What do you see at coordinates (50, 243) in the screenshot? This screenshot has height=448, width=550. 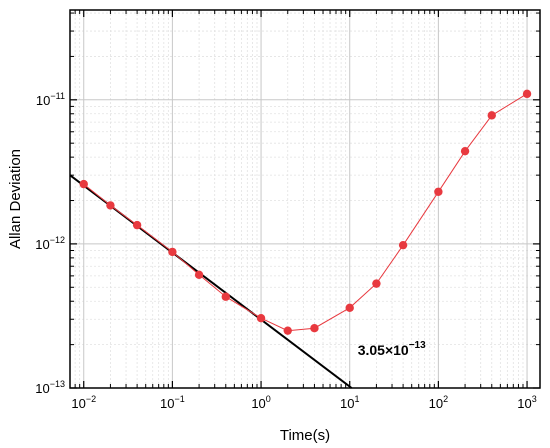 I see `y-tick-label: 10−12` at bounding box center [50, 243].